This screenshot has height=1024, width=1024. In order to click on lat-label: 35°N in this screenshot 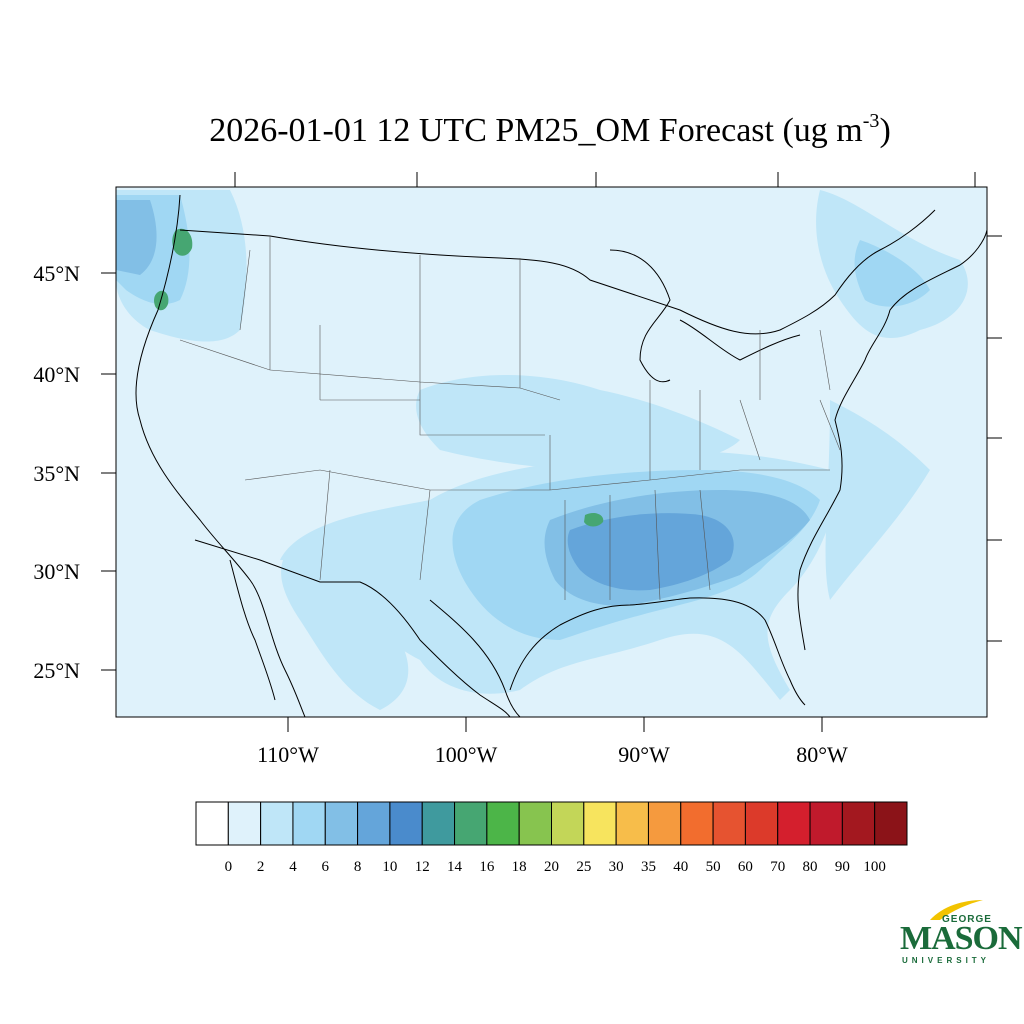, I will do `click(56, 473)`.